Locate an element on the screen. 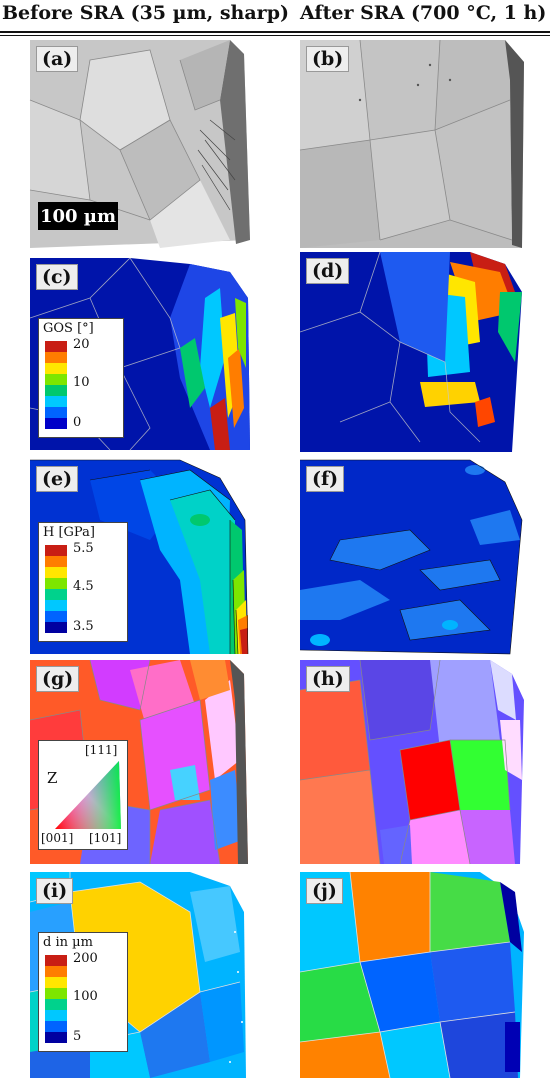  hardness-colorbar is located at coordinates (56, 589).